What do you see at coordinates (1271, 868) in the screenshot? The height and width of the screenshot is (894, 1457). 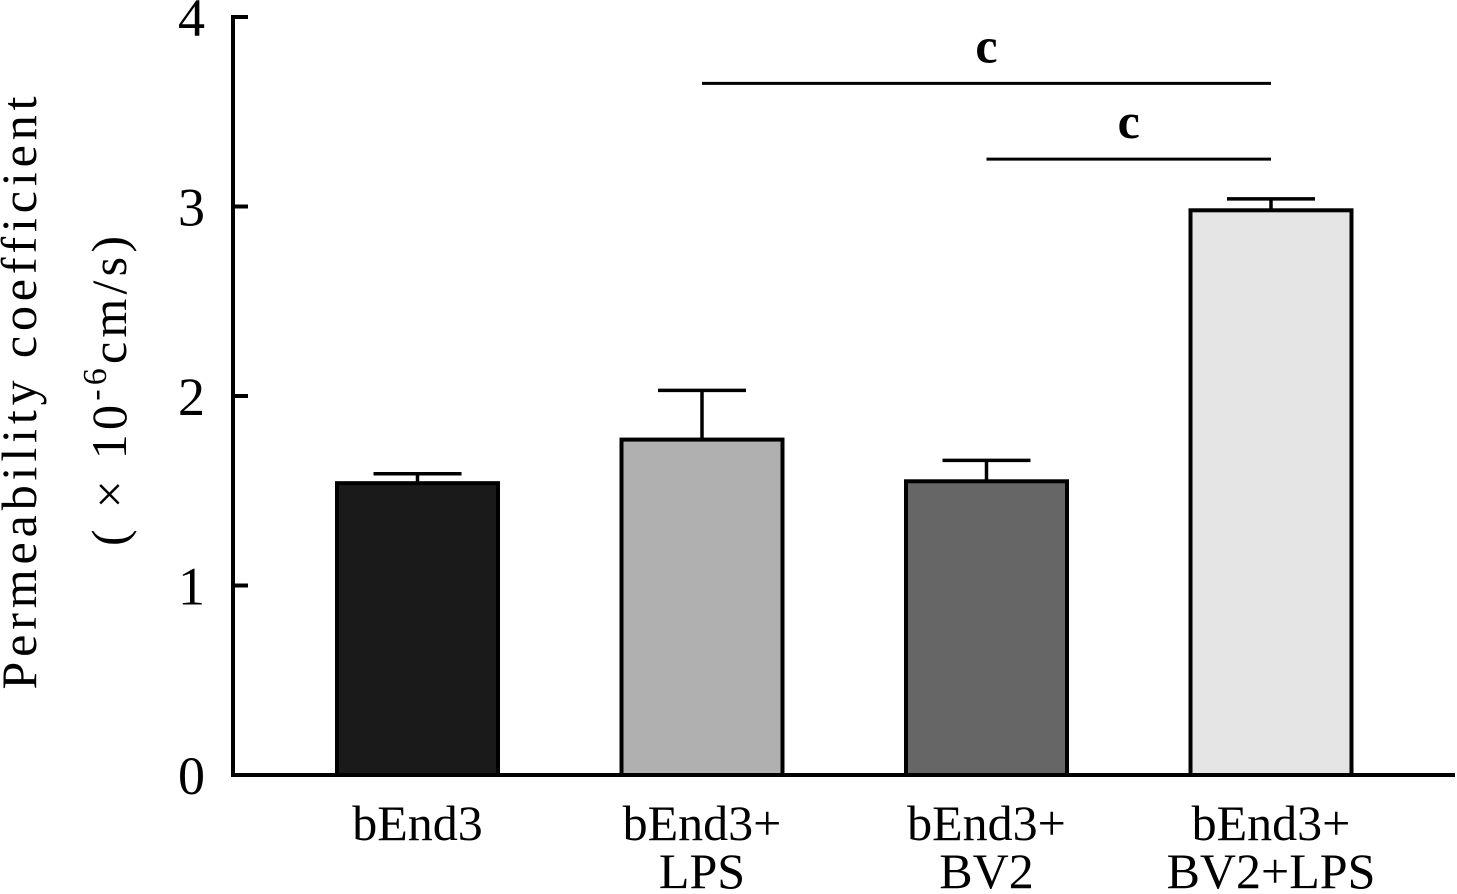 I see `category-label: BV2+LPS` at bounding box center [1271, 868].